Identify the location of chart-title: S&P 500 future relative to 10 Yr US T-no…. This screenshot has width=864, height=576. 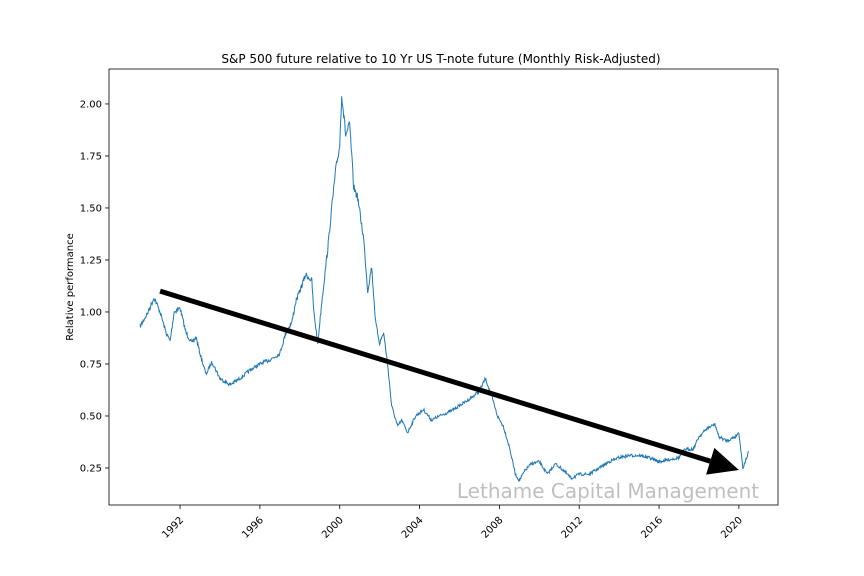
(440, 59).